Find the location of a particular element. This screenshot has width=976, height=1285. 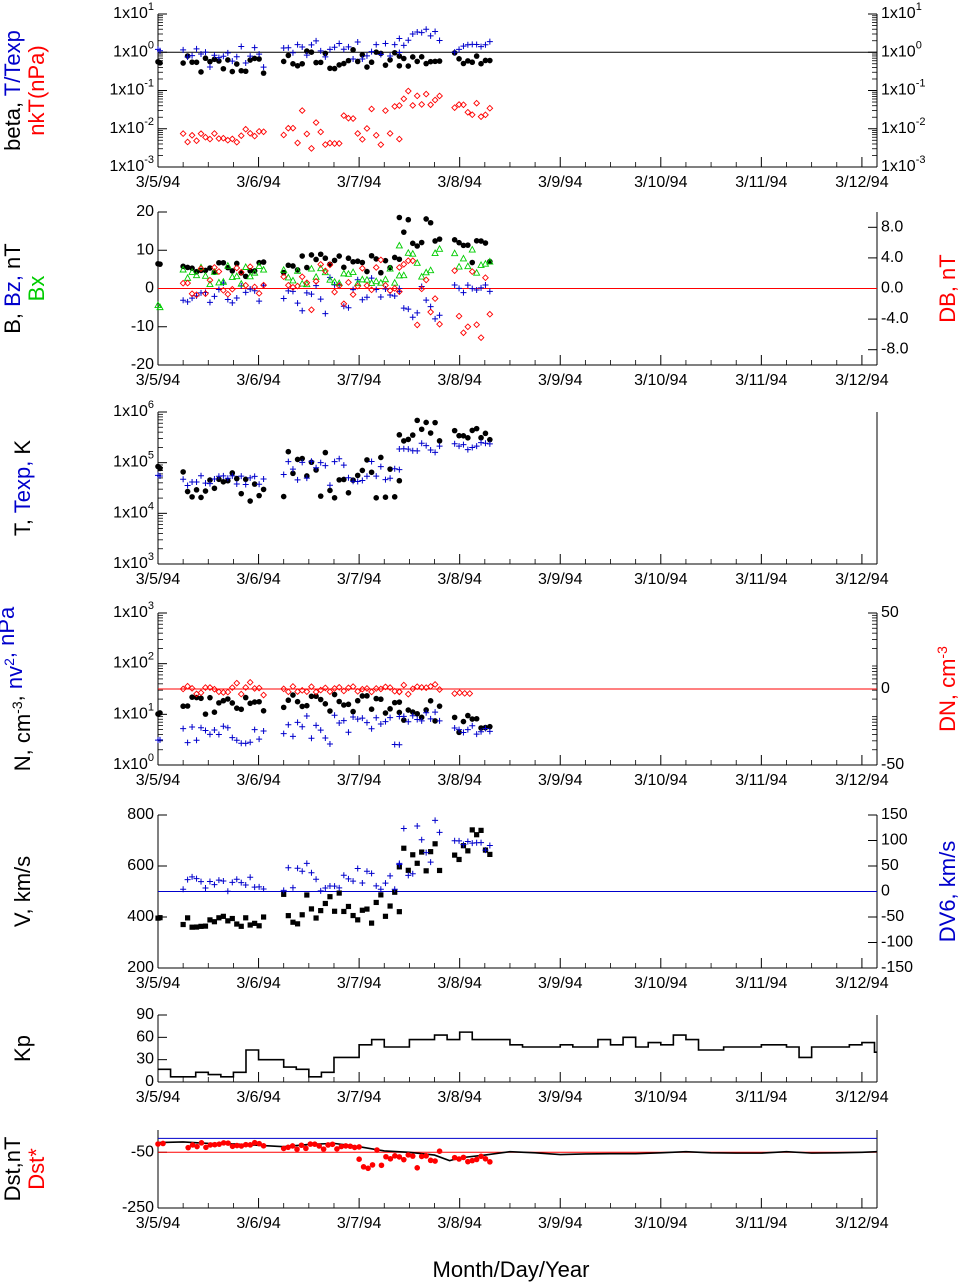

y-tick-label: 30 is located at coordinates (145, 1059).